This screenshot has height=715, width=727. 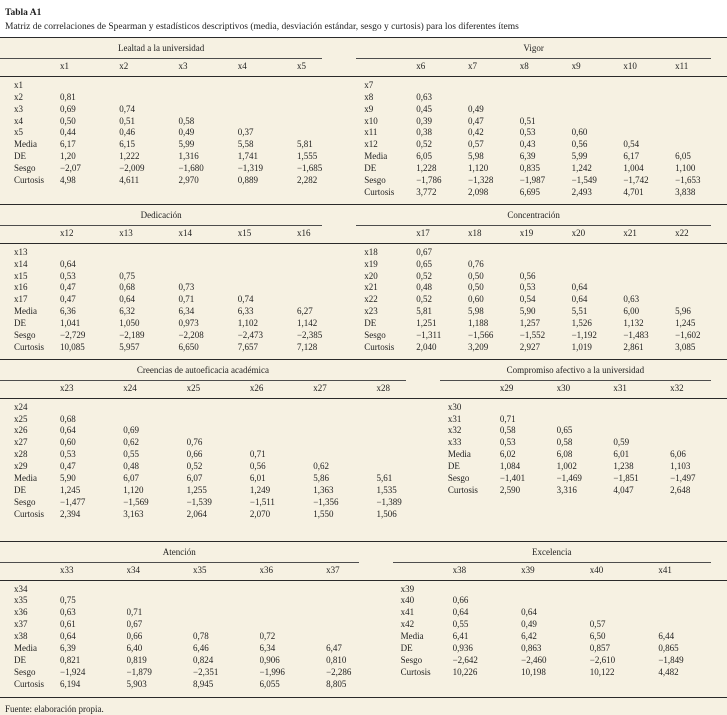 I want to click on cell: 5,81, so click(x=424, y=311).